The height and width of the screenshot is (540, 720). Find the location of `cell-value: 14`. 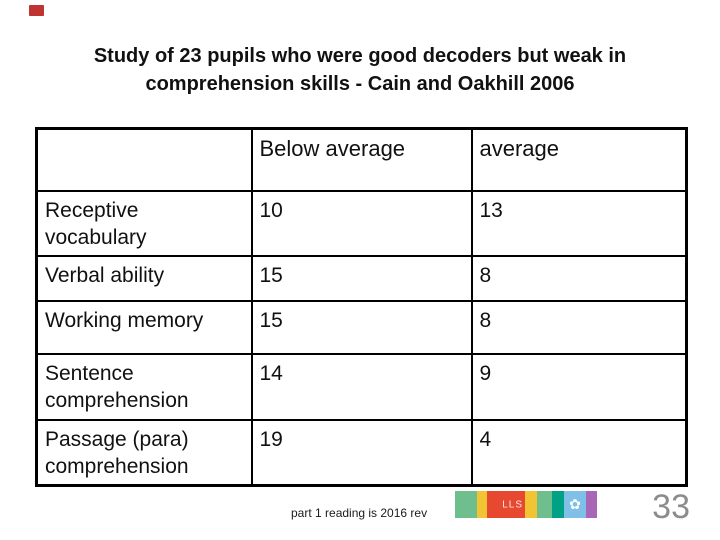

cell-value: 14 is located at coordinates (361, 387).